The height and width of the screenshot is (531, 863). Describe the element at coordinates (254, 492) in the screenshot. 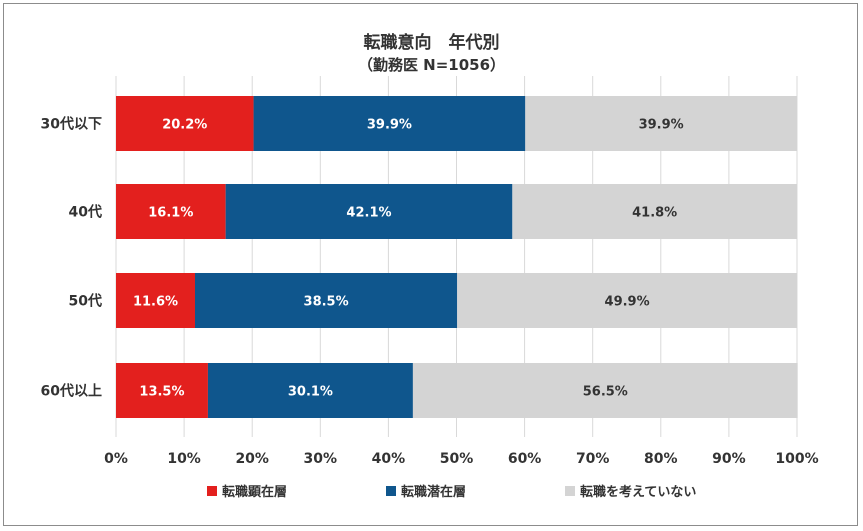

I see `legend-label: 転職顕在層` at that location.